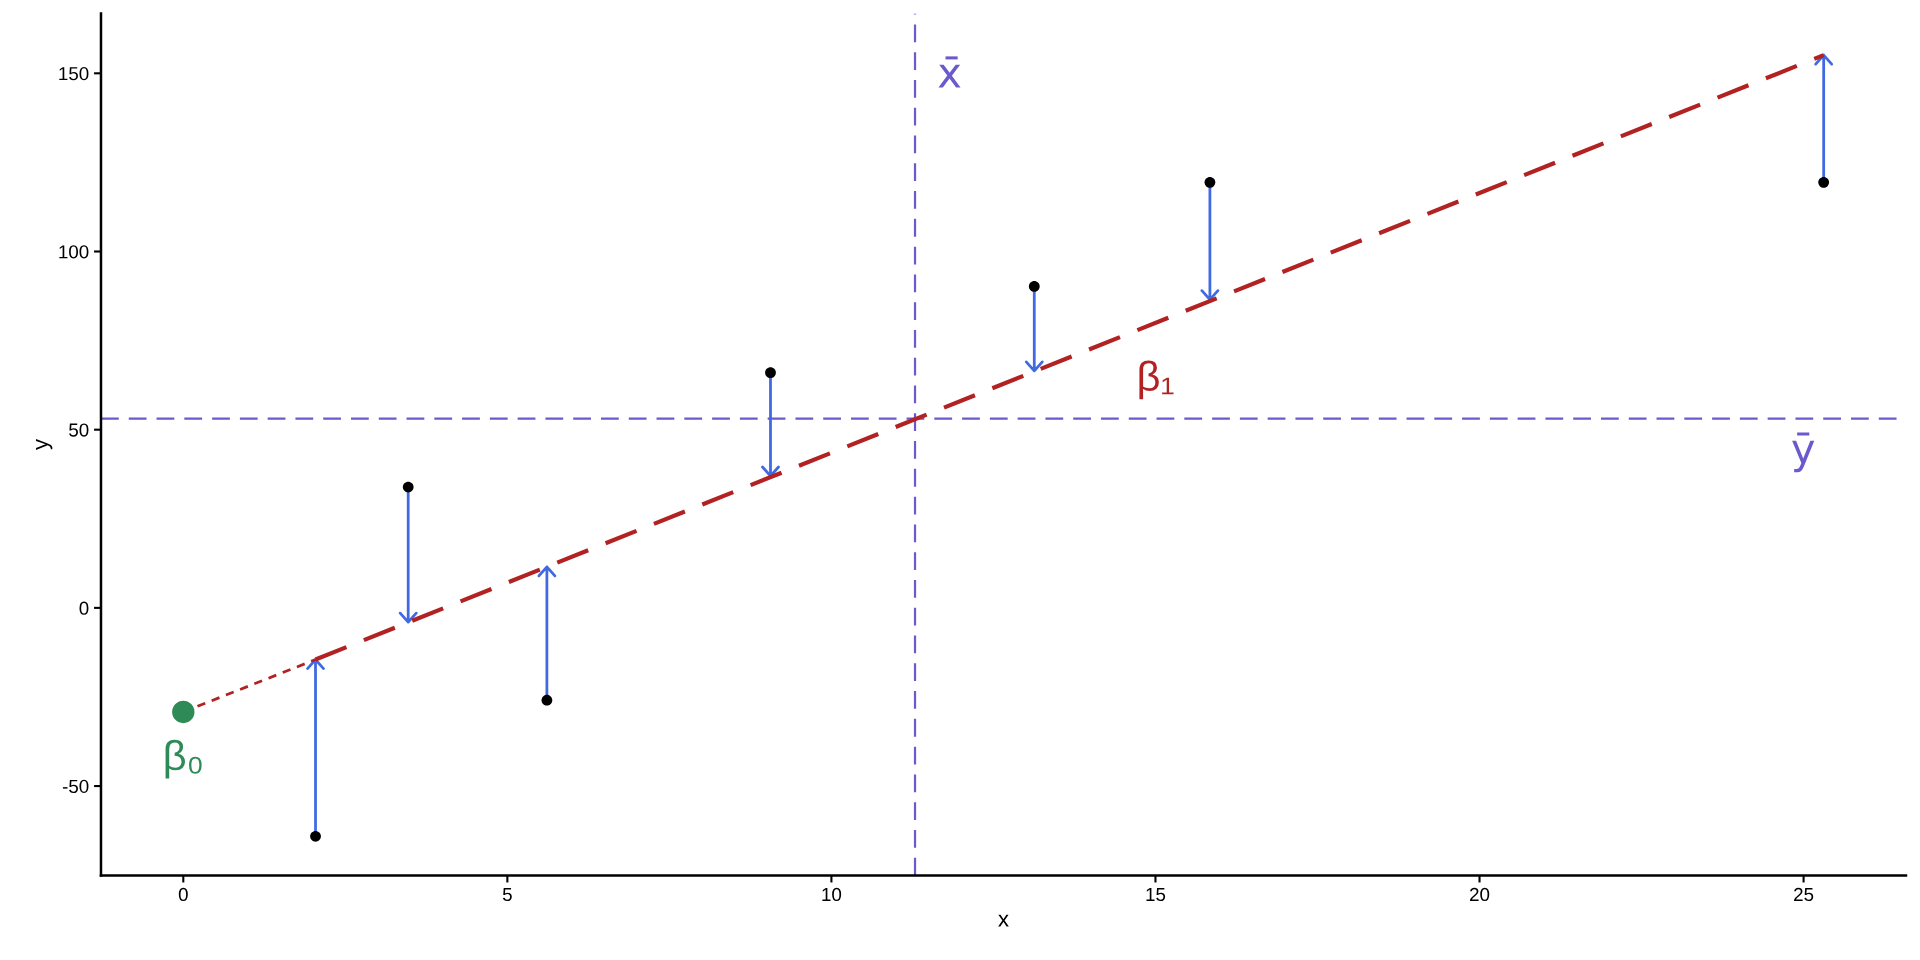 Image resolution: width=1920 pixels, height=960 pixels. What do you see at coordinates (507, 895) in the screenshot?
I see `x-tick-label: 5` at bounding box center [507, 895].